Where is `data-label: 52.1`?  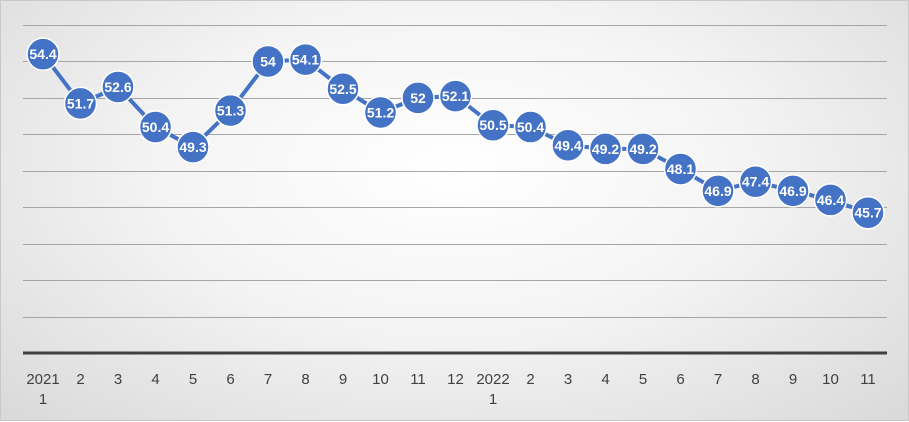 data-label: 52.1 is located at coordinates (455, 96).